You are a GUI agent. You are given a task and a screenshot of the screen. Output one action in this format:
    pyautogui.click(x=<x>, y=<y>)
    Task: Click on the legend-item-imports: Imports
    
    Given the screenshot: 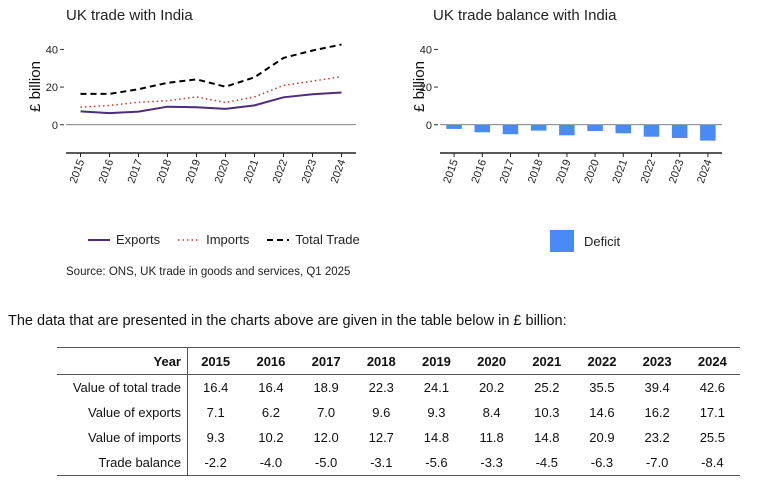 What is the action you would take?
    pyautogui.click(x=213, y=239)
    